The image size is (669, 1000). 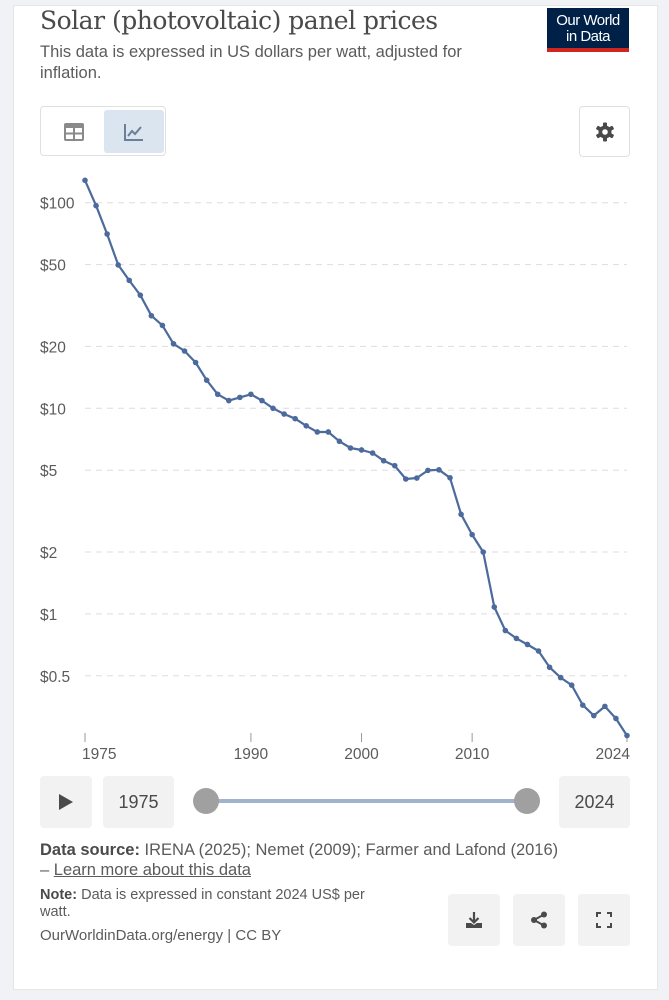 I want to click on settings-button, so click(x=604, y=131).